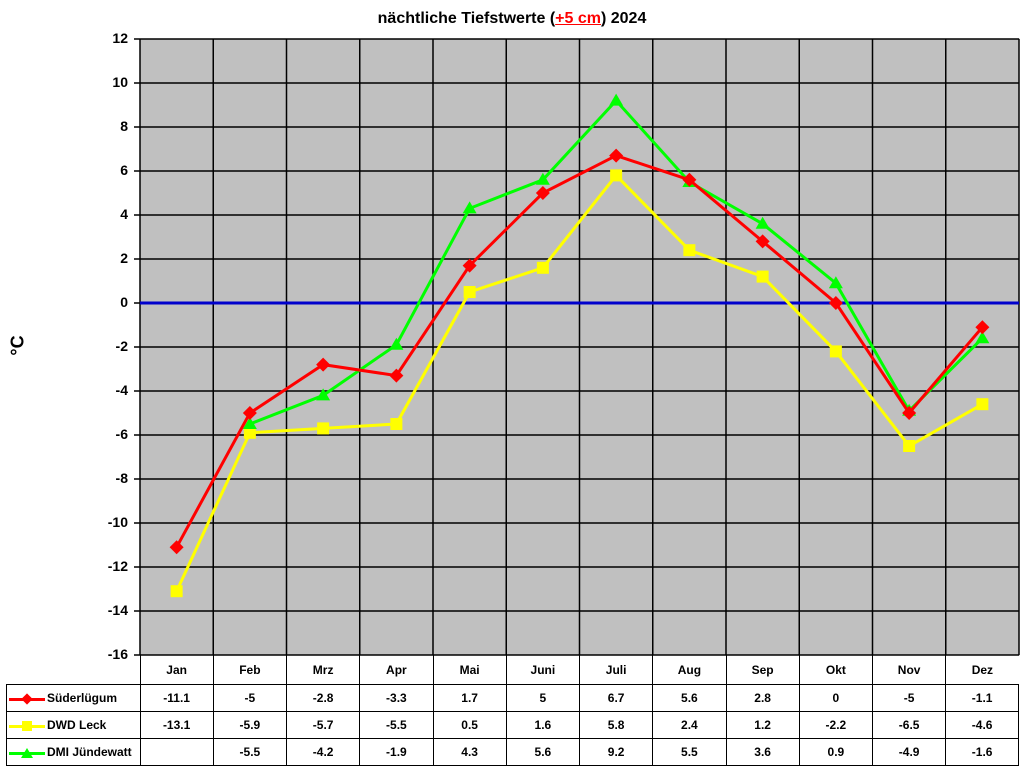 Image resolution: width=1024 pixels, height=768 pixels. Describe the element at coordinates (762, 698) in the screenshot. I see `table-cell: 2.8` at that location.